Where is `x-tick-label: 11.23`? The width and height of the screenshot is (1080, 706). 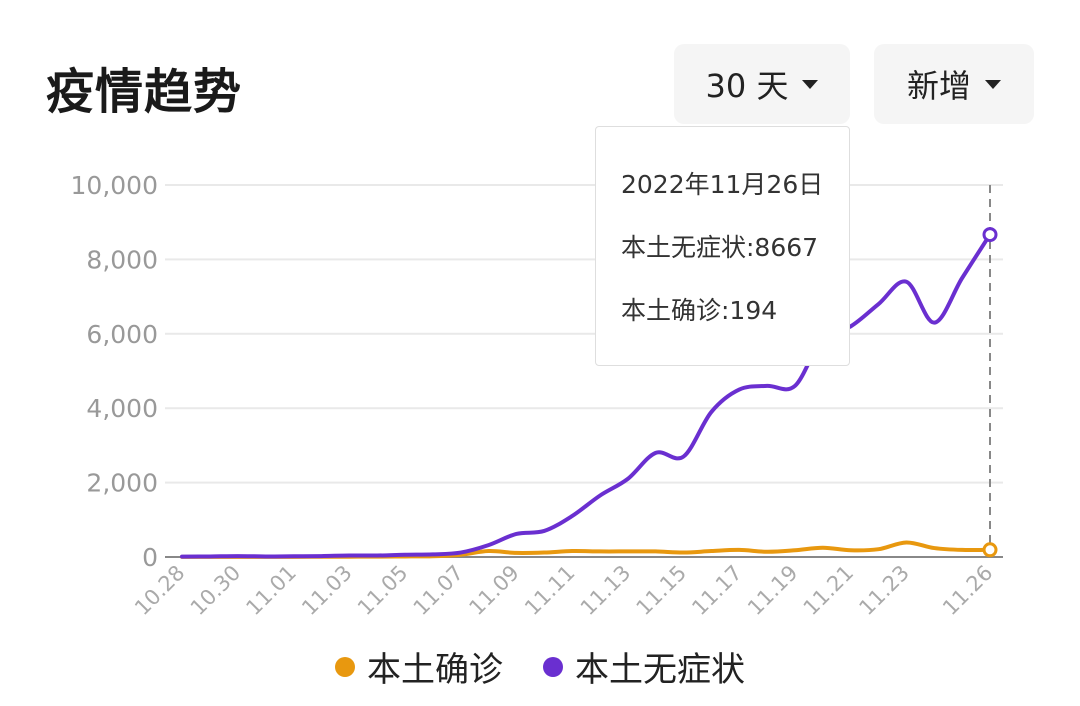
x-tick-label: 11.23 is located at coordinates (883, 590).